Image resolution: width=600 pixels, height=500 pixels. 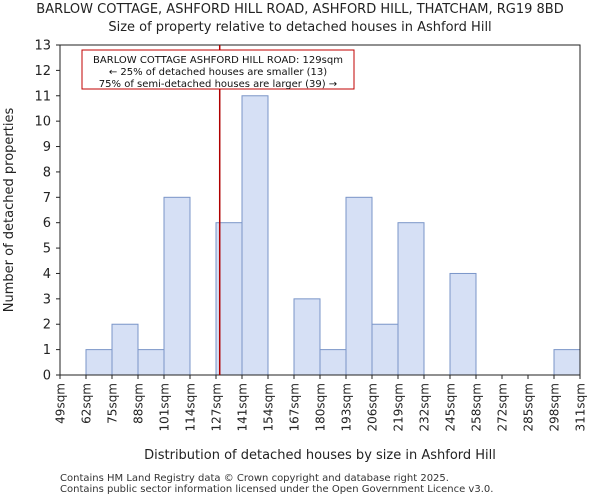 What do you see at coordinates (9, 210) in the screenshot?
I see `y-axis-label: Number of detached properties` at bounding box center [9, 210].